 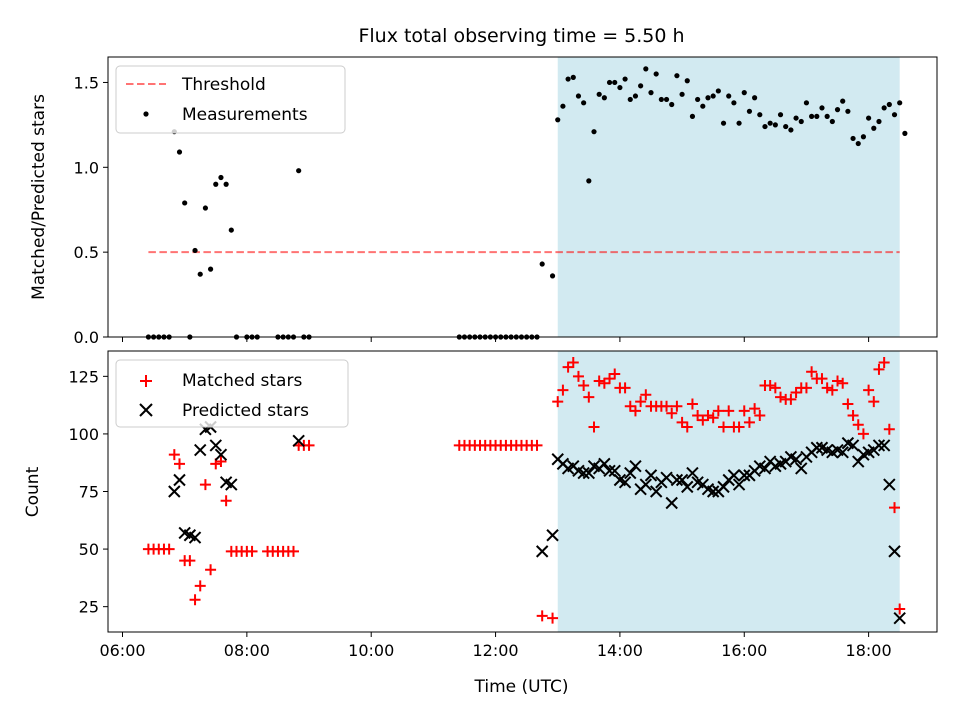 What do you see at coordinates (91, 210) in the screenshot?
I see `top-y-ticks: 0.0 0.5 1.0 1.5` at bounding box center [91, 210].